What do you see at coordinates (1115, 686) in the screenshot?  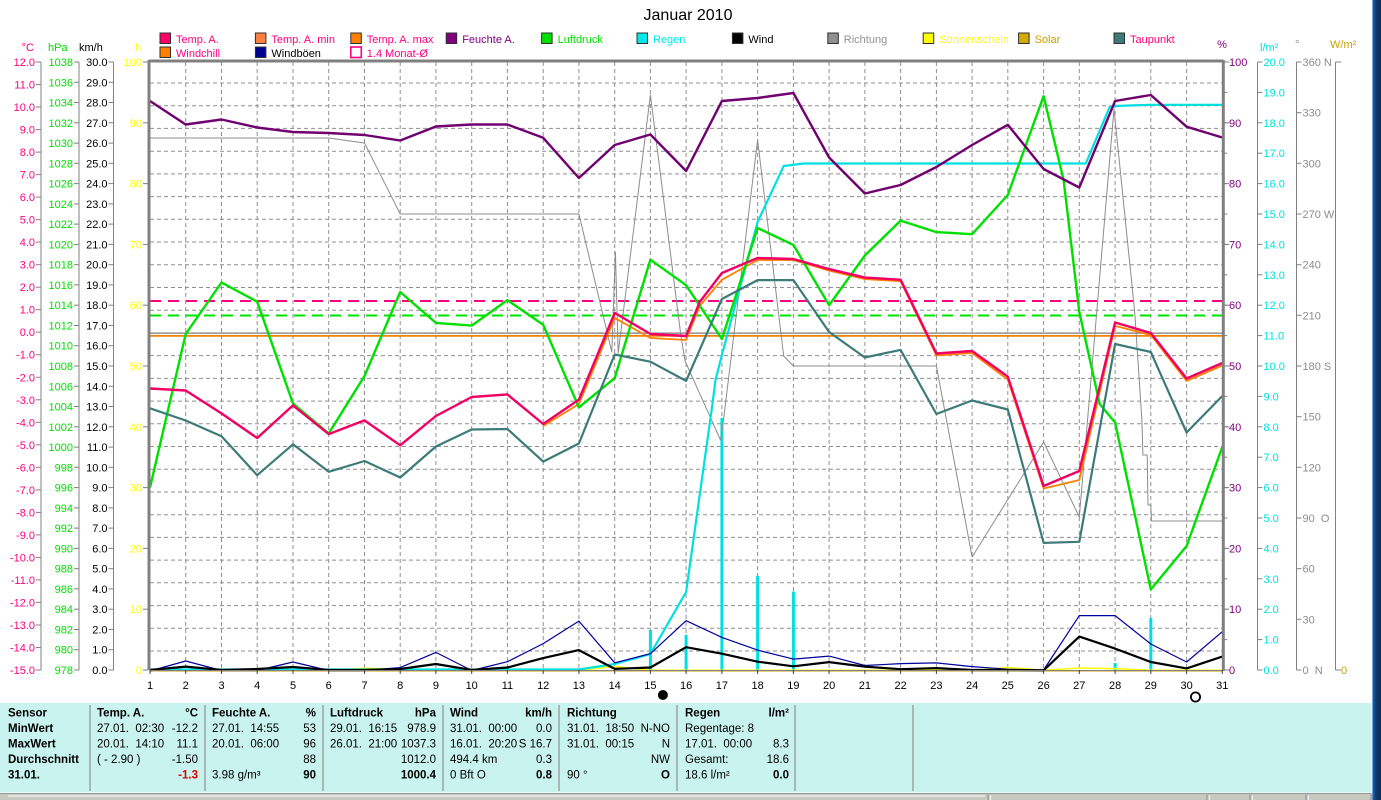 I see `svg-text: 28` at bounding box center [1115, 686].